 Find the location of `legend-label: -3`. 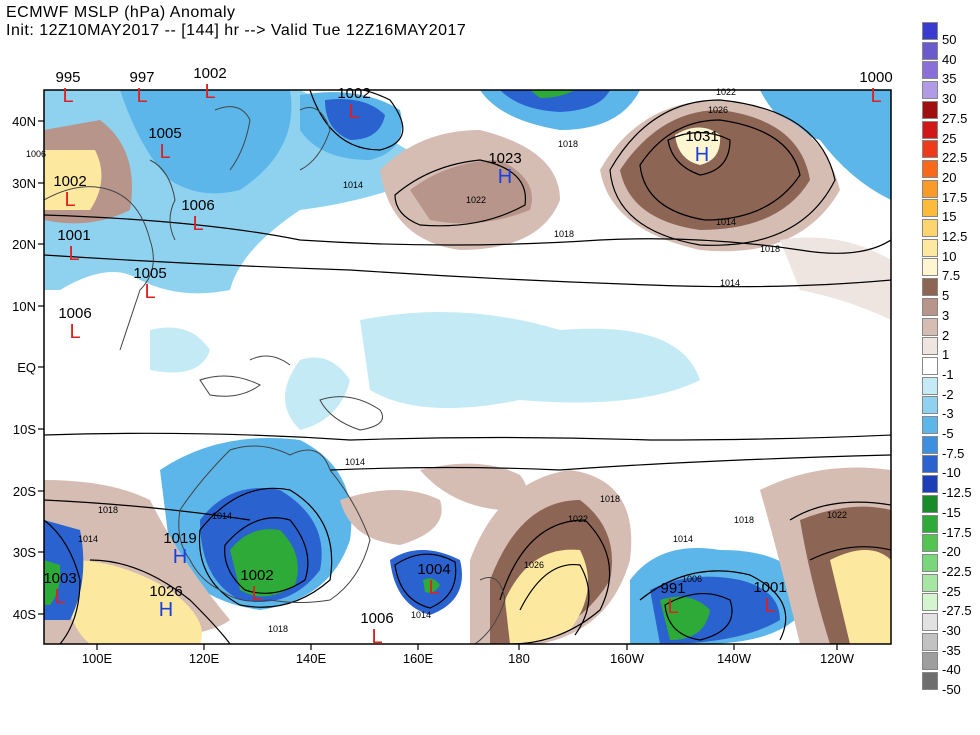

legend-label: -3 is located at coordinates (948, 414).